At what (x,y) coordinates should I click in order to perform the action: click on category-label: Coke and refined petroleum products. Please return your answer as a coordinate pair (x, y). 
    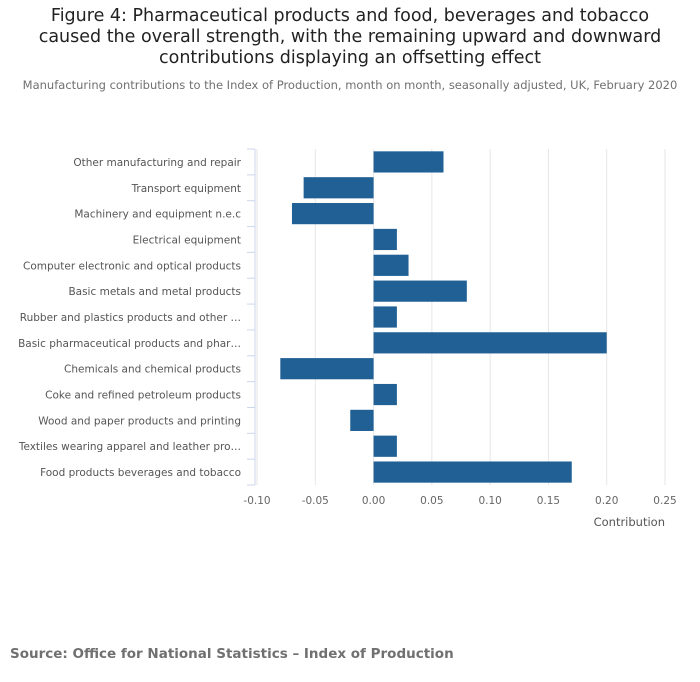
    Looking at the image, I should click on (143, 396).